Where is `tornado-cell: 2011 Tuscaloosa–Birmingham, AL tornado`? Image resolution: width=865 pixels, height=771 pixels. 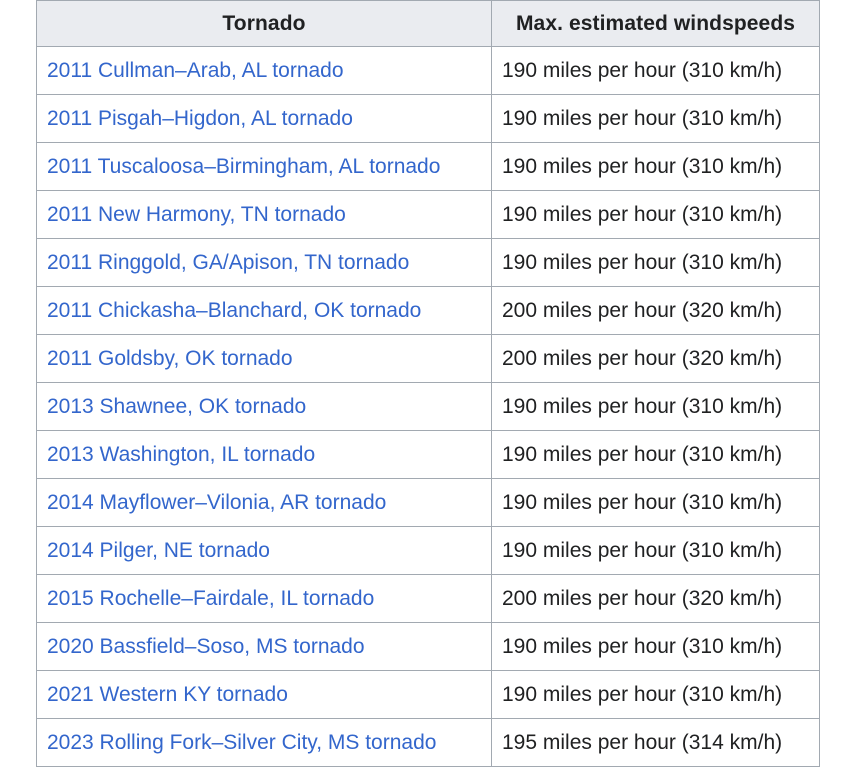 tornado-cell: 2011 Tuscaloosa–Birmingham, AL tornado is located at coordinates (264, 166).